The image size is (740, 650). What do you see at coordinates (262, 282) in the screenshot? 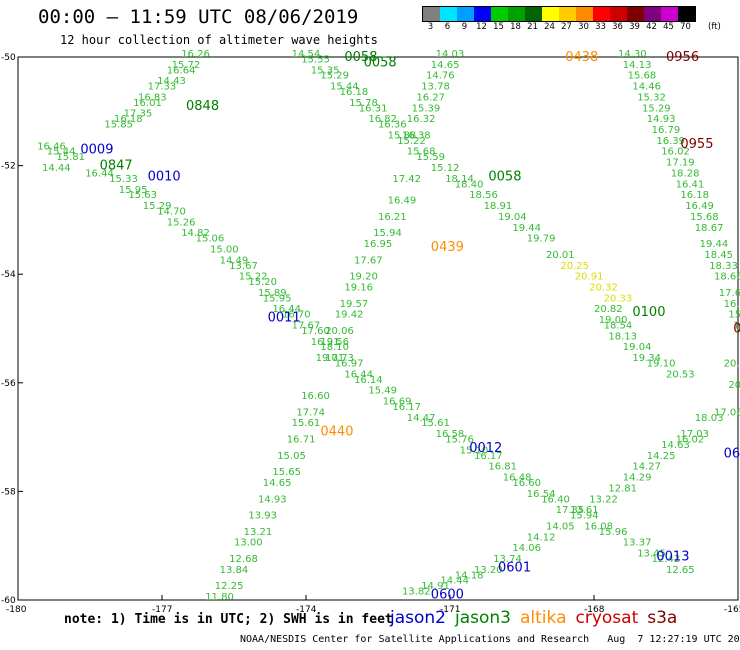
I see `wave-height-label: 15.20` at bounding box center [262, 282].